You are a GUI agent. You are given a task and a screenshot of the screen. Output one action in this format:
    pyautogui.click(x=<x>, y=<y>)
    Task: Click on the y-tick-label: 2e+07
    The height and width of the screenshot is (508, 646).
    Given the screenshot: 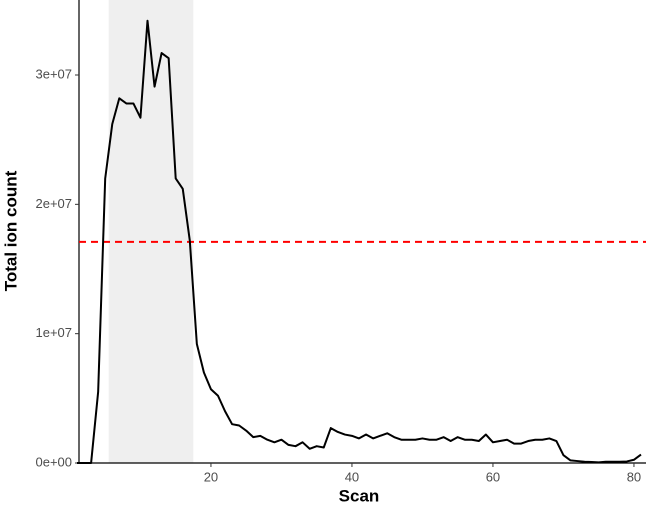 What is the action you would take?
    pyautogui.click(x=53, y=203)
    